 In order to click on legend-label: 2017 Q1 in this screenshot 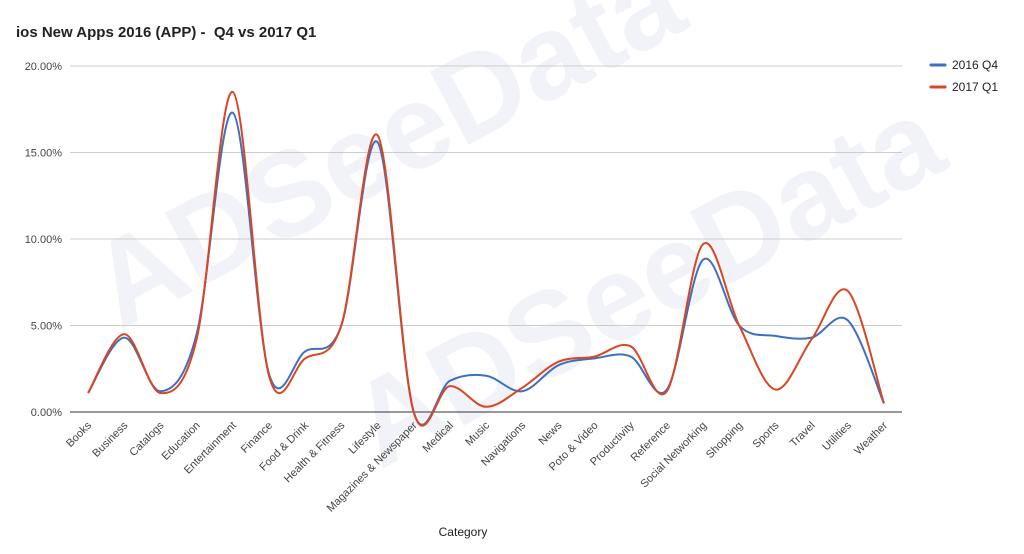, I will do `click(975, 87)`.